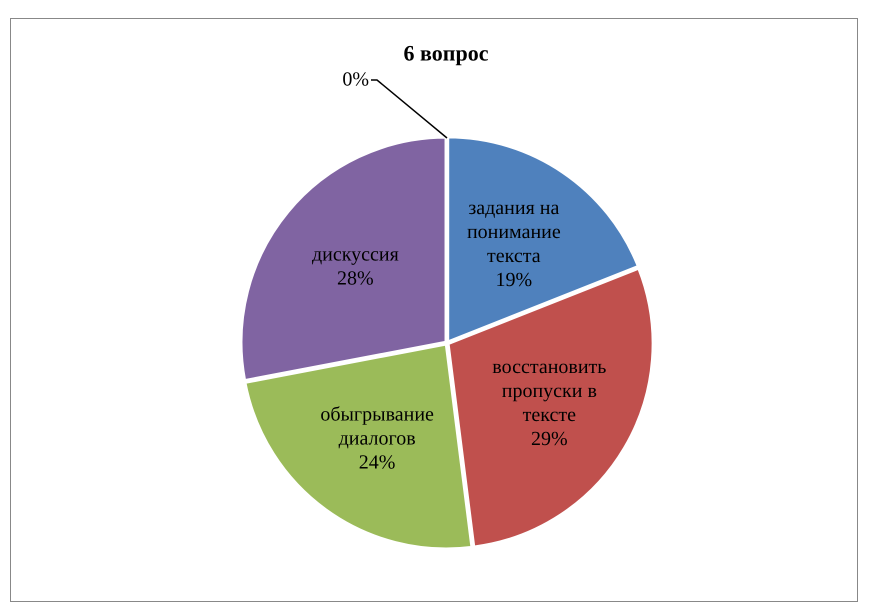 The height and width of the screenshot is (603, 871). What do you see at coordinates (513, 231) in the screenshot?
I see `slice-label: задания на понимание текста` at bounding box center [513, 231].